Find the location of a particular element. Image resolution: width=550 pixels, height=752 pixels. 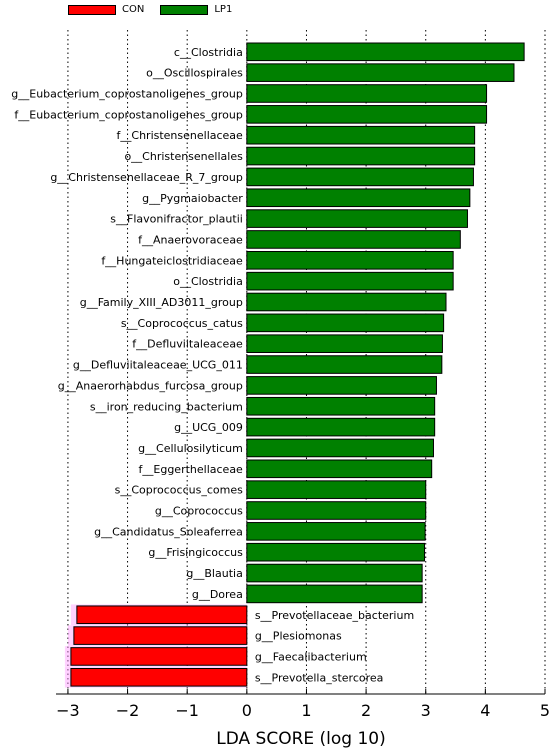

bar-label: g__Eubacterium_coprostanoligenes_group is located at coordinates (127, 94).